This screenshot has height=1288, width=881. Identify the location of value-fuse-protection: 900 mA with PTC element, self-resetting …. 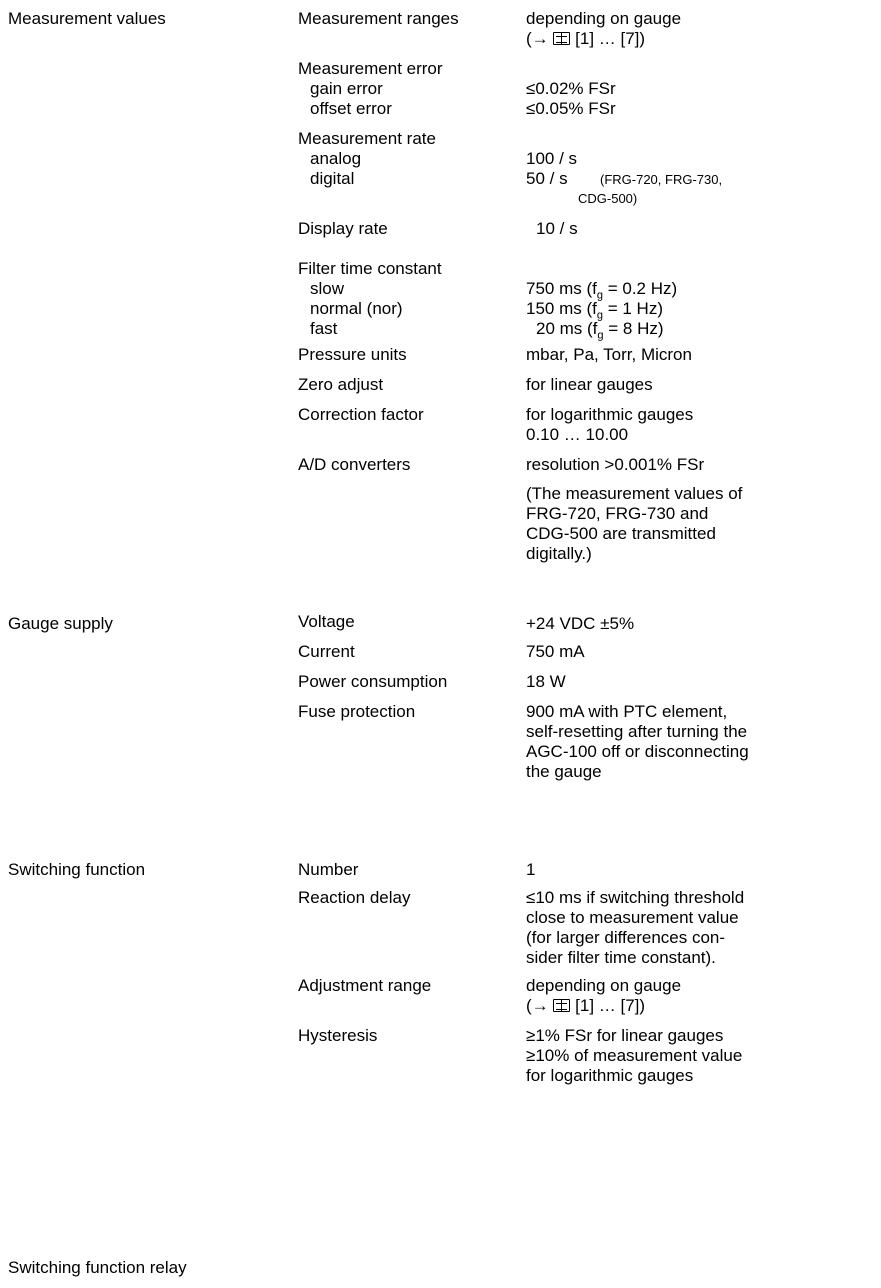
(637, 741).